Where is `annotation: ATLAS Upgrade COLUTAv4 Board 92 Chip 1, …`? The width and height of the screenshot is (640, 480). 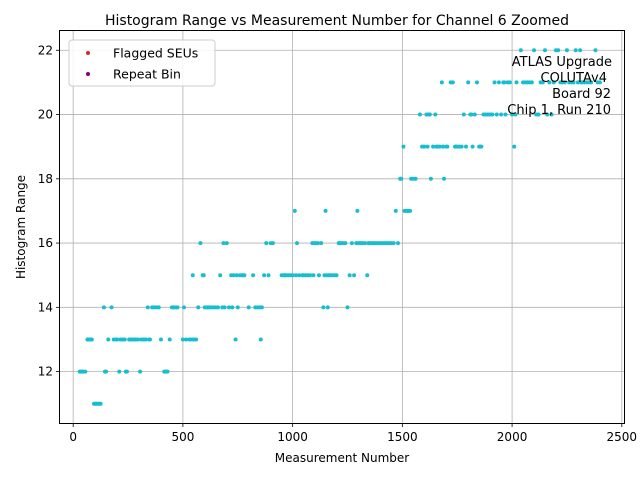 annotation: ATLAS Upgrade COLUTAv4 Board 92 Chip 1, … is located at coordinates (559, 86).